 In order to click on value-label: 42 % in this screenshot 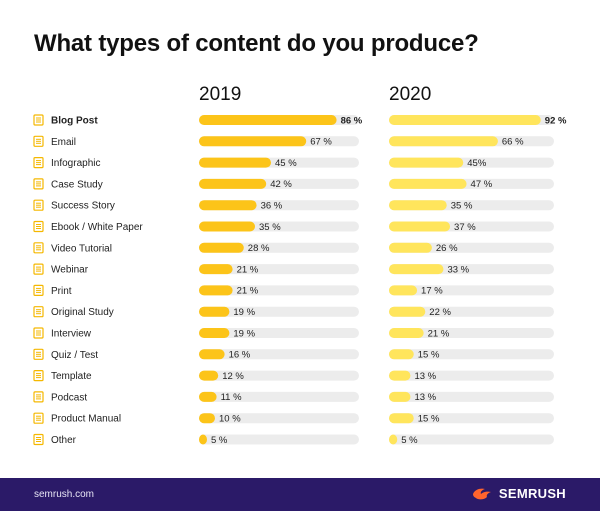, I will do `click(281, 184)`.